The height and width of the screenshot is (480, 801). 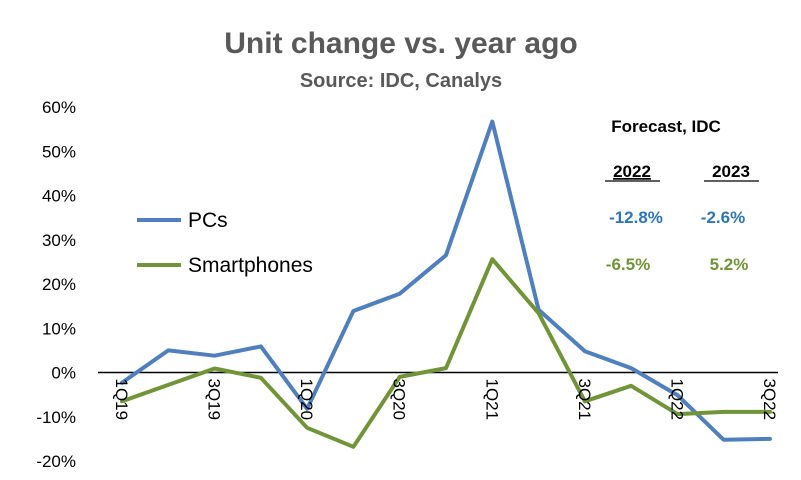 I want to click on forecast-year-2023: 2023, so click(x=731, y=171).